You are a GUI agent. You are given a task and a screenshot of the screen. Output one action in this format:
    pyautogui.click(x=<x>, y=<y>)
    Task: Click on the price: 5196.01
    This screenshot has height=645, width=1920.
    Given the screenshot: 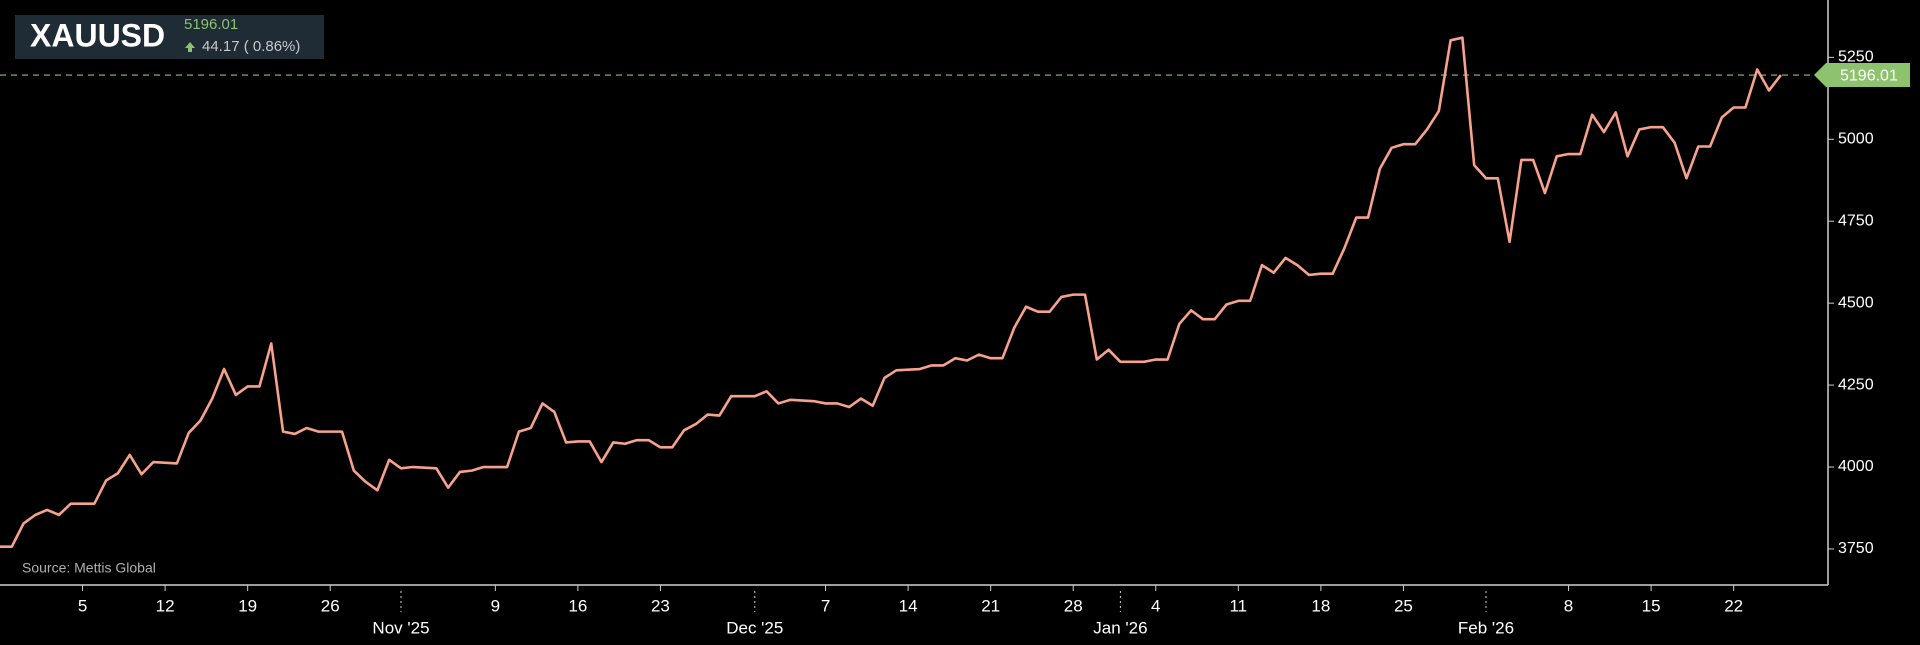 What is the action you would take?
    pyautogui.click(x=211, y=24)
    